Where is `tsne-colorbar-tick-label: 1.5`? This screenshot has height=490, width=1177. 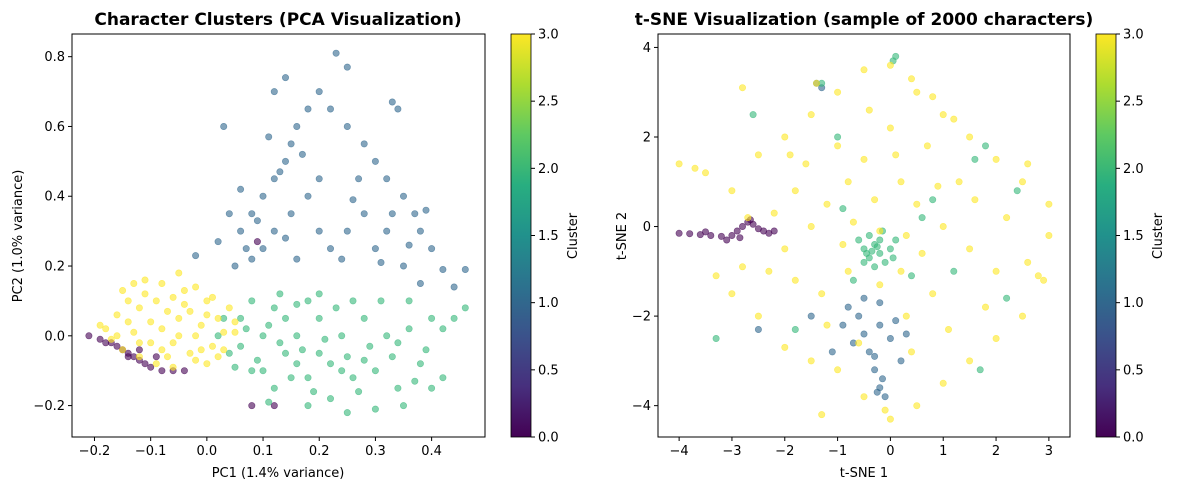
tsne-colorbar-tick-label: 1.5 is located at coordinates (1133, 236).